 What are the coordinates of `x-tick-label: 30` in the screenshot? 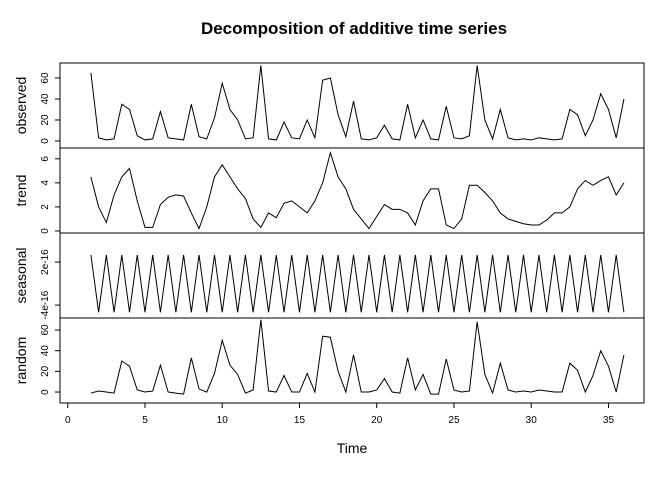 It's located at (532, 420).